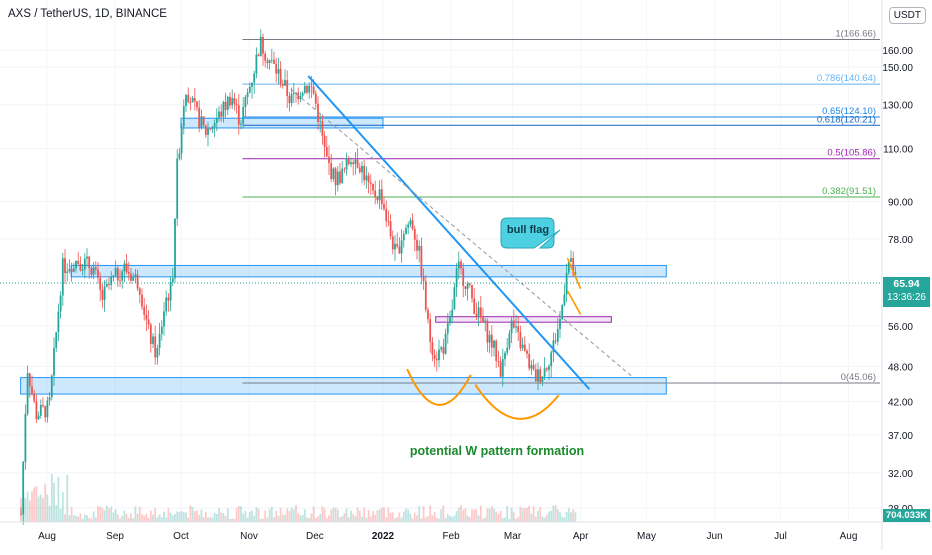 Image resolution: width=932 pixels, height=555 pixels. Describe the element at coordinates (897, 106) in the screenshot. I see `y-tick-label: 130.00` at that location.